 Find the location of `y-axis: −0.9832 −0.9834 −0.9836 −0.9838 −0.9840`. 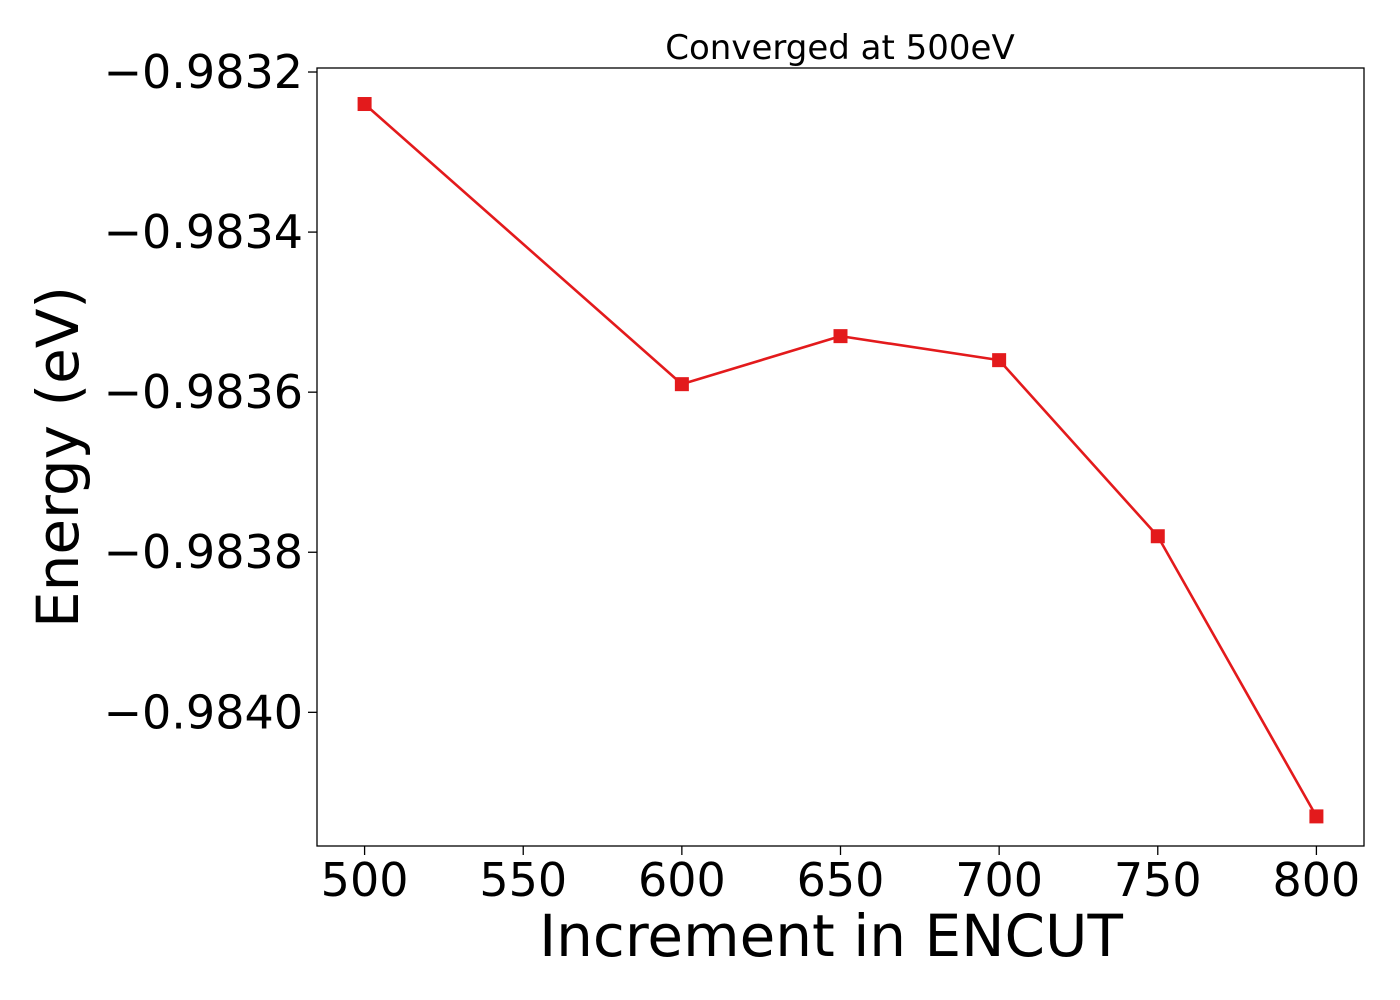

y-axis: −0.9832 −0.9834 −0.9836 −0.9838 −0.9840 is located at coordinates (210, 392).